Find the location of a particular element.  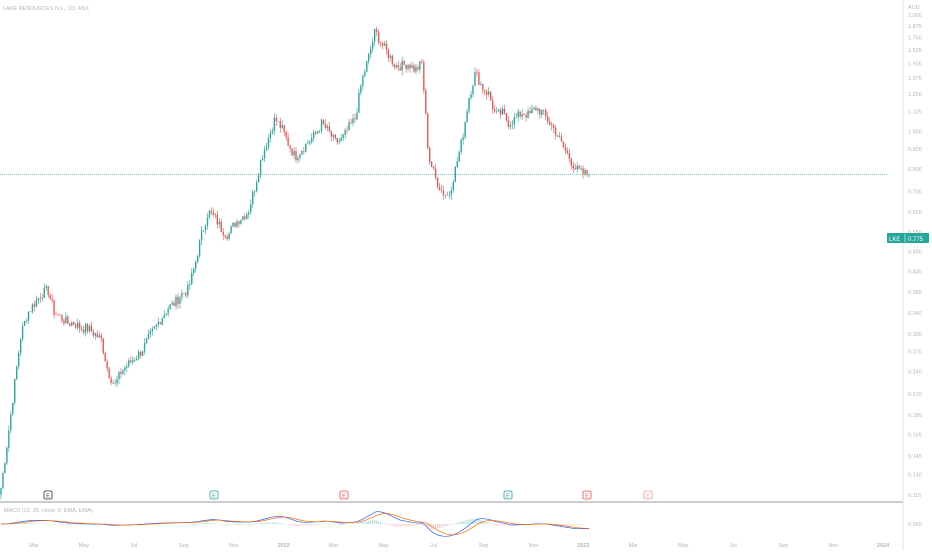

y-tick-label: 0.165 is located at coordinates (915, 435).